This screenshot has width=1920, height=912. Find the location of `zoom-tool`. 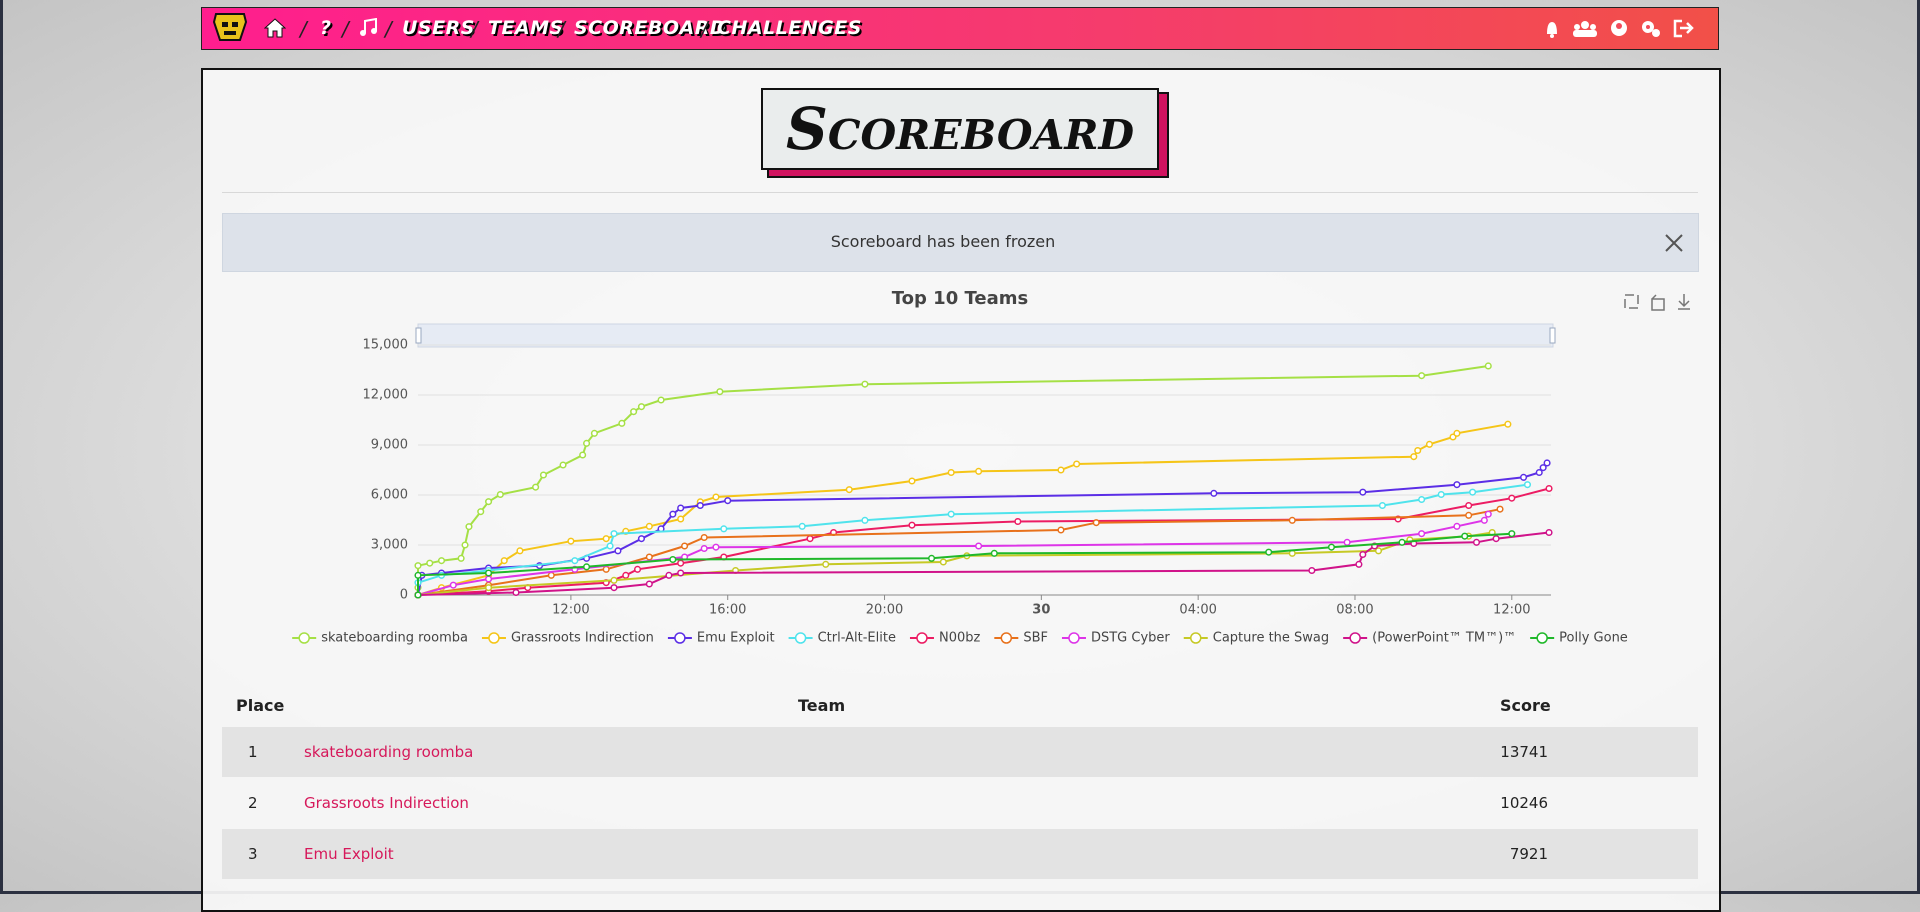

zoom-tool is located at coordinates (1631, 301).